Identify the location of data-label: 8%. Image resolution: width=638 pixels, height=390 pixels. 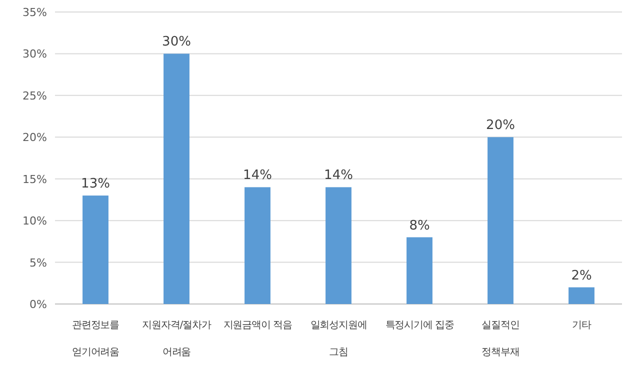
(419, 226).